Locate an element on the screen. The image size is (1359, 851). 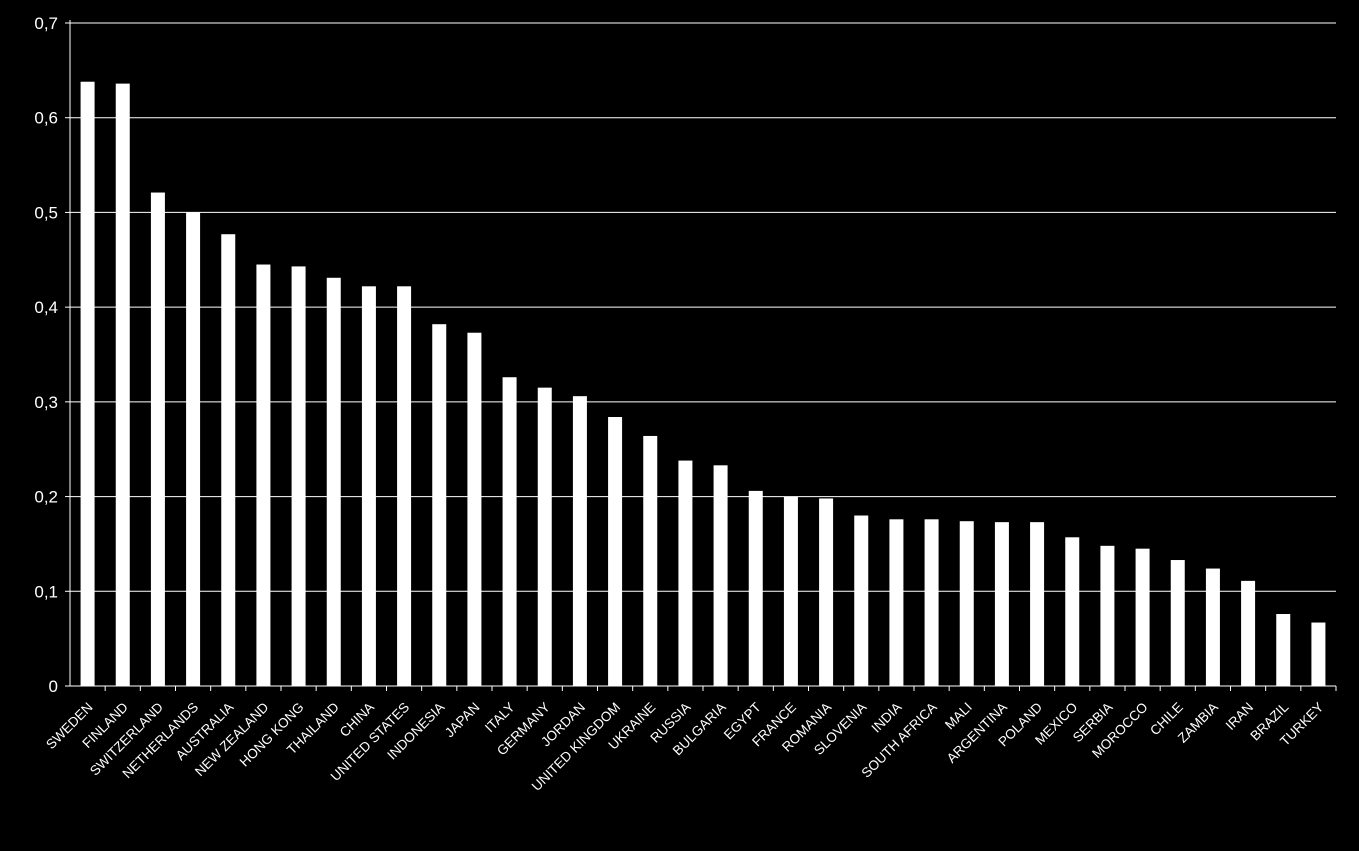
y-tick-label: 0,2 is located at coordinates (46, 497).